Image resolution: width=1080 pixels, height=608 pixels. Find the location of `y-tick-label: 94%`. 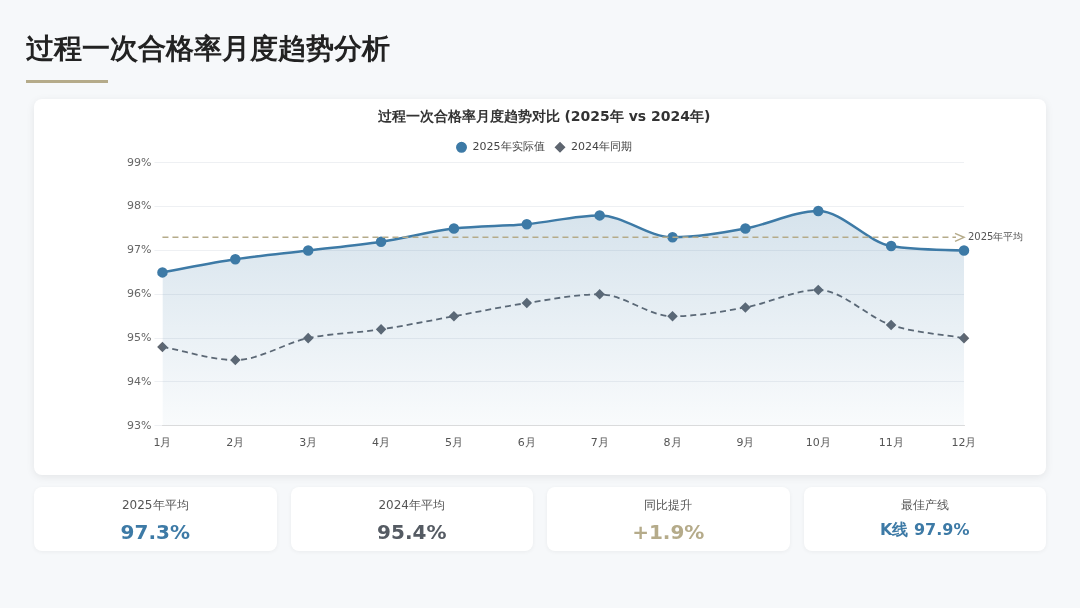

y-tick-label: 94% is located at coordinates (139, 381).